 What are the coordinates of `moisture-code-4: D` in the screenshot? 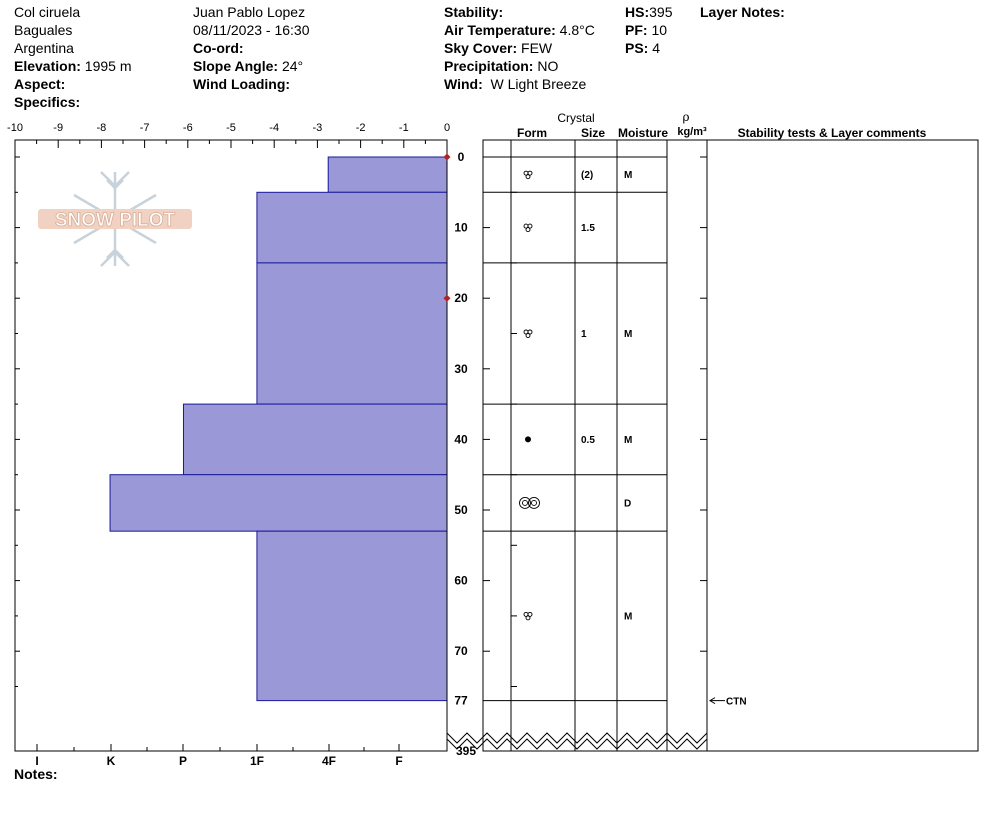 It's located at (627, 503).